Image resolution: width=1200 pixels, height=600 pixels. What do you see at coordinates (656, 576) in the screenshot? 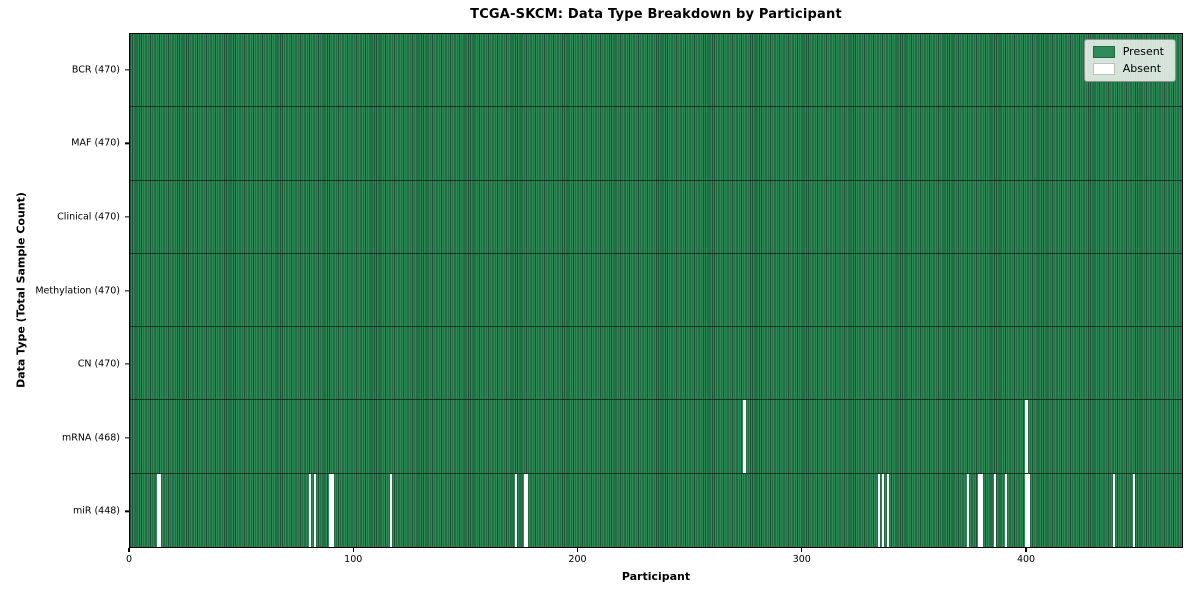
I see `x-axis-label: Participant` at bounding box center [656, 576].